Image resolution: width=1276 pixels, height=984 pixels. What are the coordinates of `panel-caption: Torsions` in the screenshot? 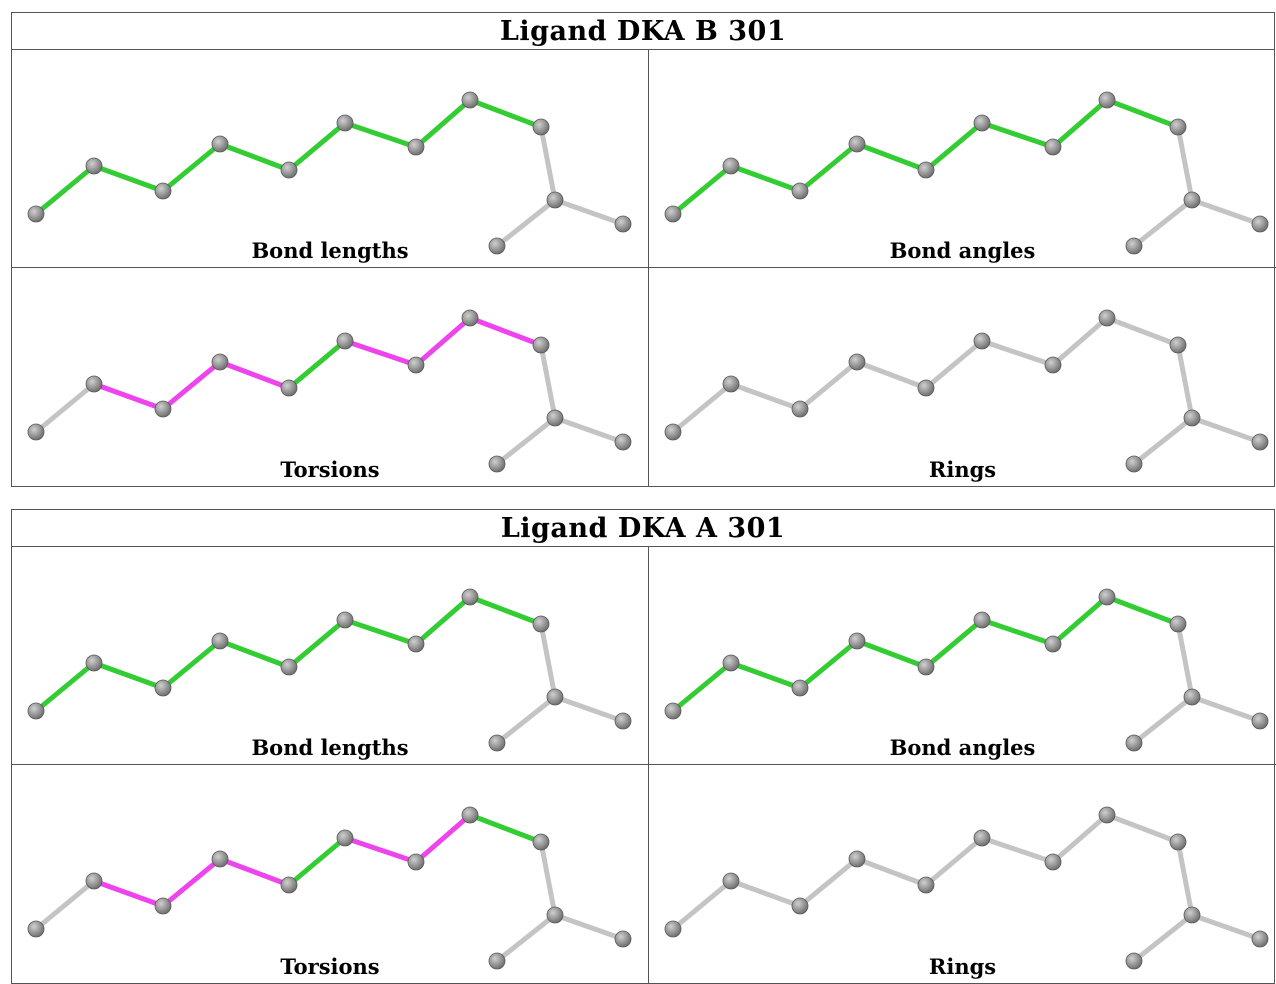 It's located at (330, 469).